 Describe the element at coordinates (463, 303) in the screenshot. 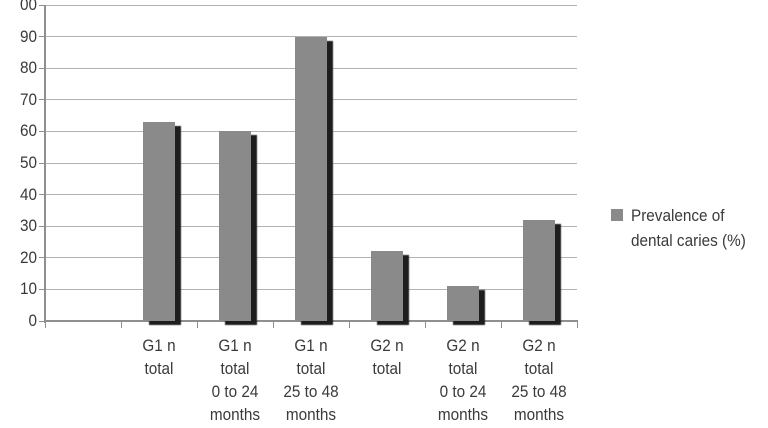

I see `bar-g2-n-total-0-to-24-months` at that location.